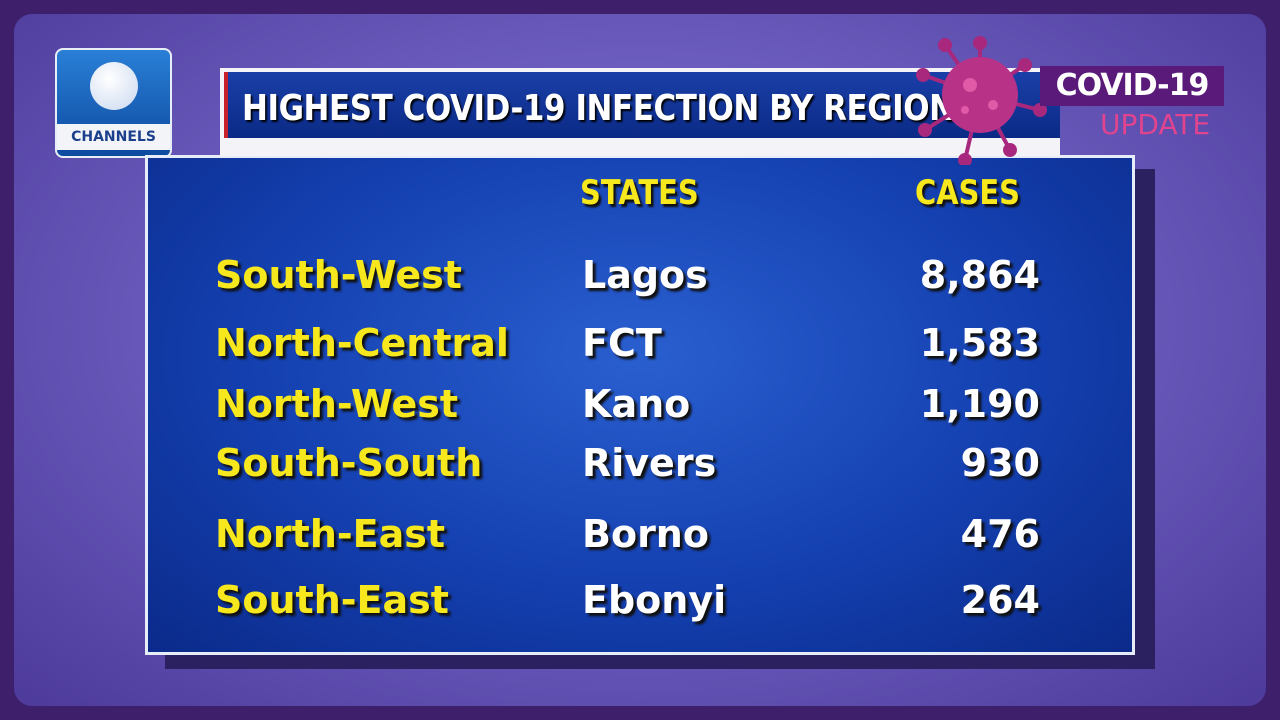  What do you see at coordinates (639, 193) in the screenshot?
I see `column-header: STATES` at bounding box center [639, 193].